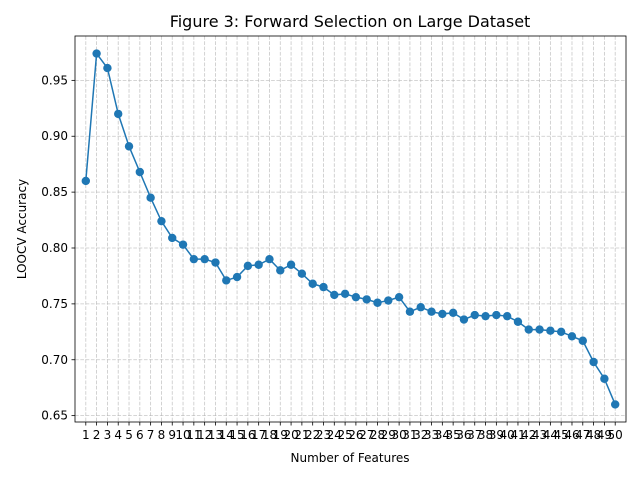  I want to click on x-tick-label: 42, so click(528, 435).